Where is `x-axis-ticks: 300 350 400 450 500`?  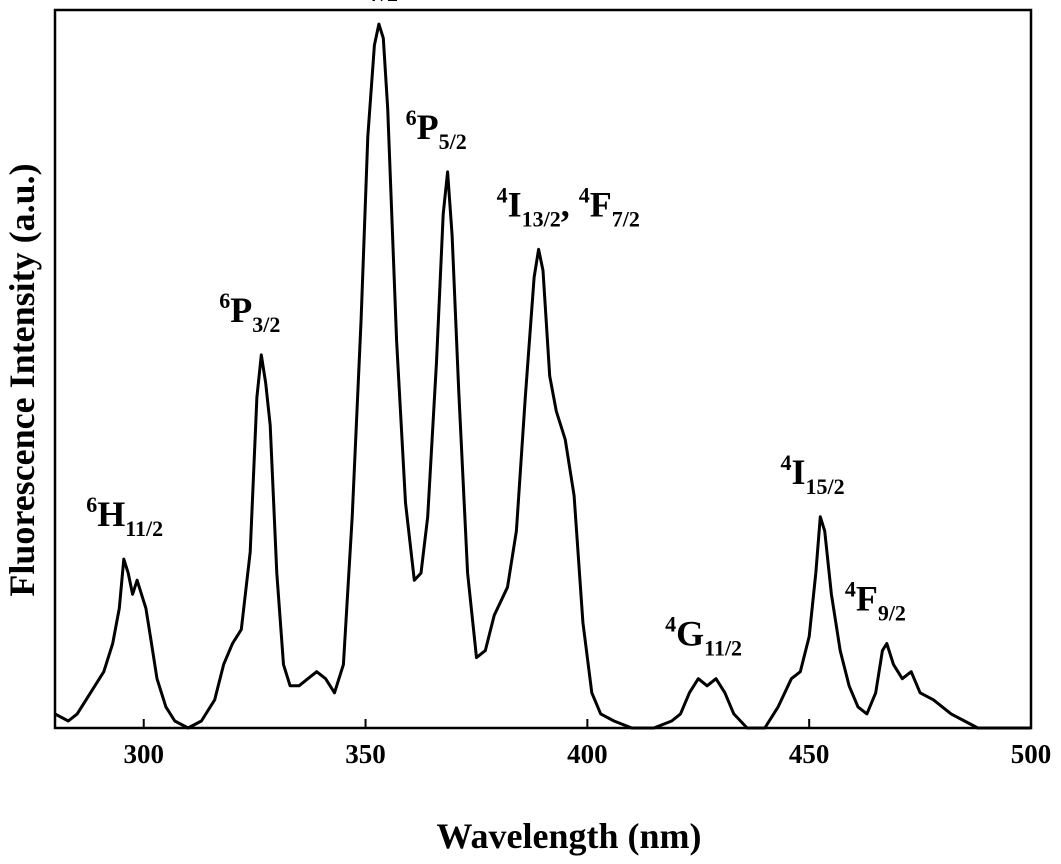 x-axis-ticks: 300 350 400 450 500 is located at coordinates (587, 744).